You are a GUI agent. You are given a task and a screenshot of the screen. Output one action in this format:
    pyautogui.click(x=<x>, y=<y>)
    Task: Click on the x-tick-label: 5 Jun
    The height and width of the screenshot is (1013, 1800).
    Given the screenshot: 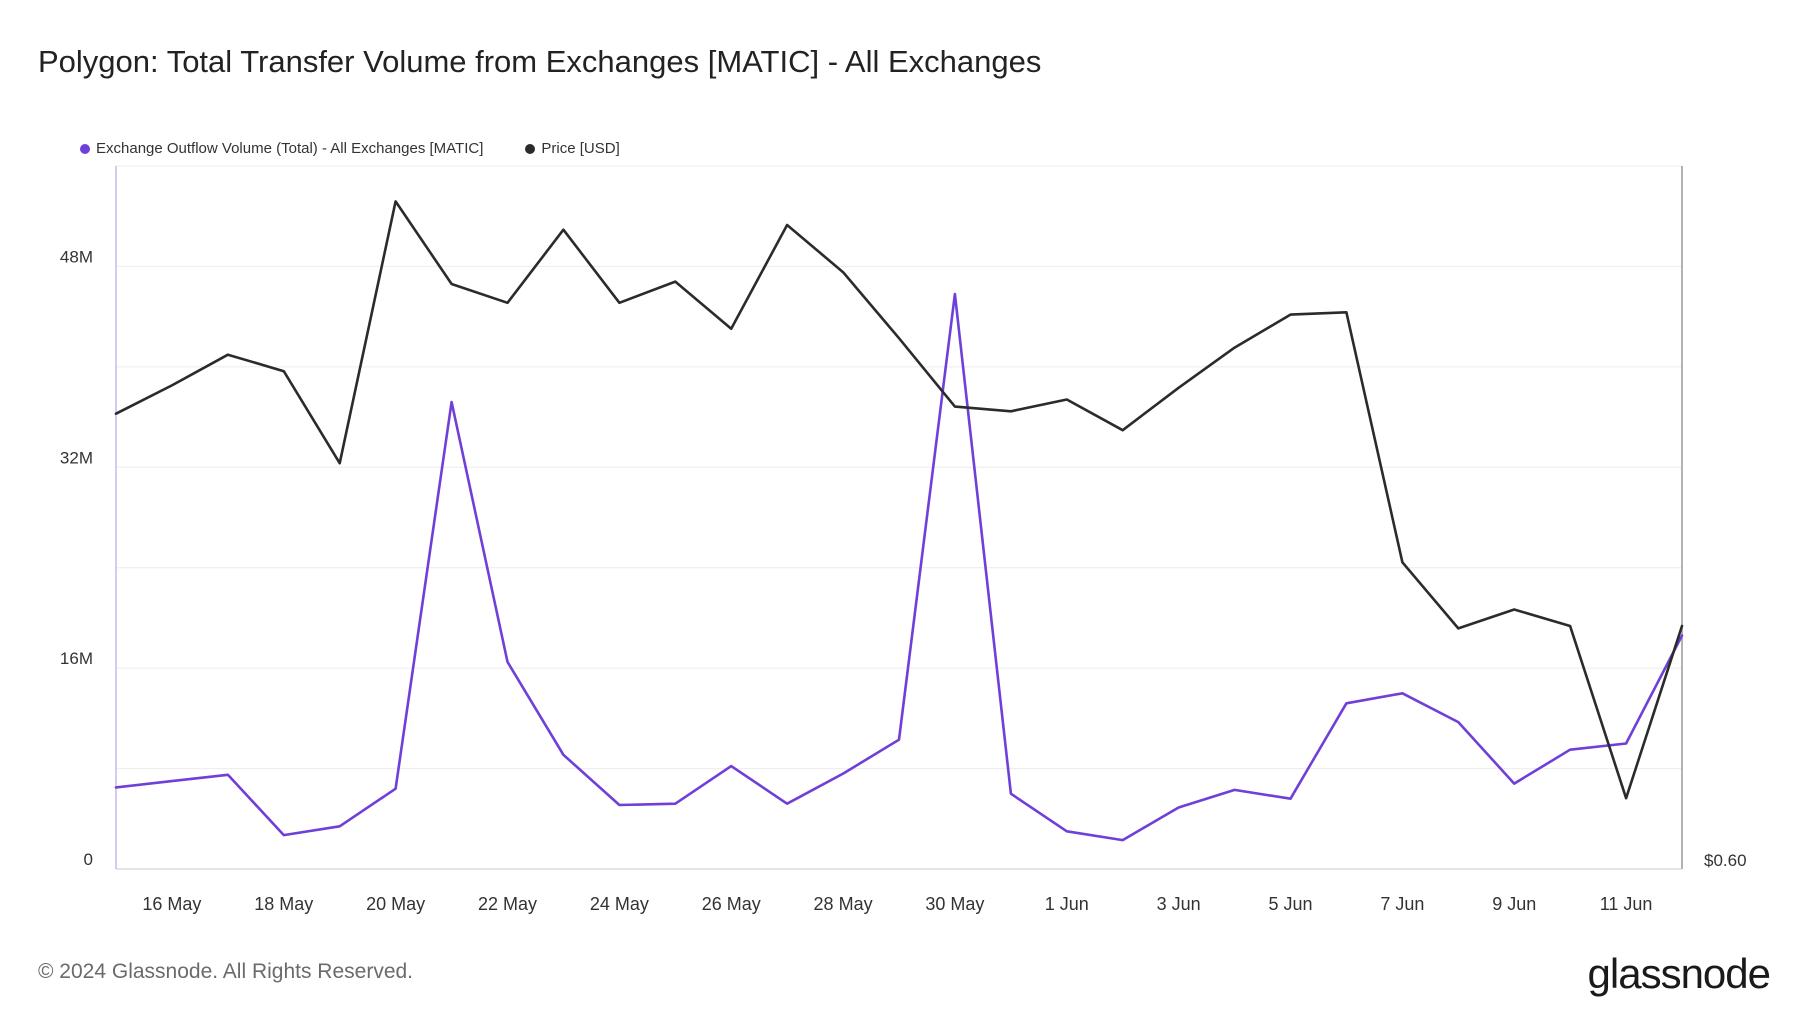 What is the action you would take?
    pyautogui.click(x=1290, y=904)
    